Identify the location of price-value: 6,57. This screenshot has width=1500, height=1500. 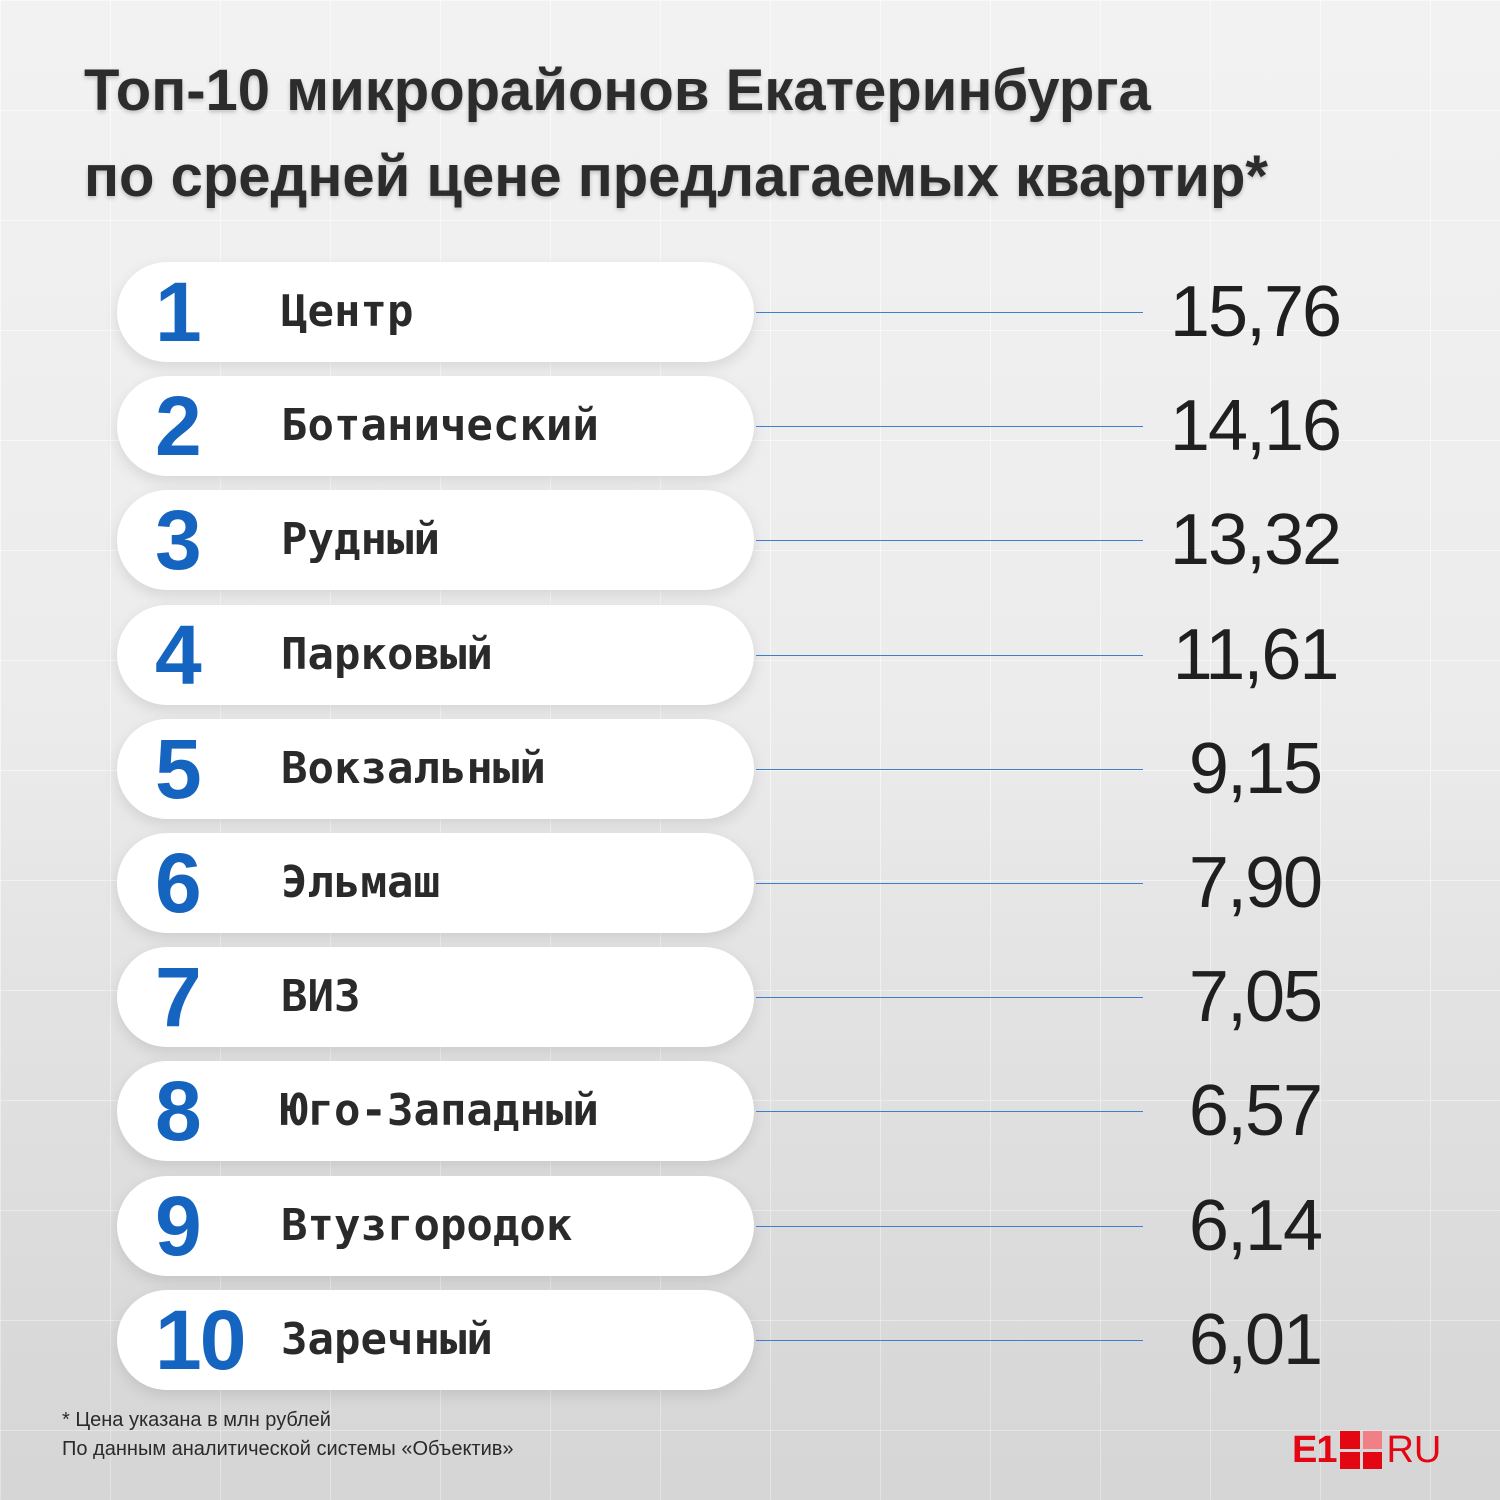
(1255, 1111).